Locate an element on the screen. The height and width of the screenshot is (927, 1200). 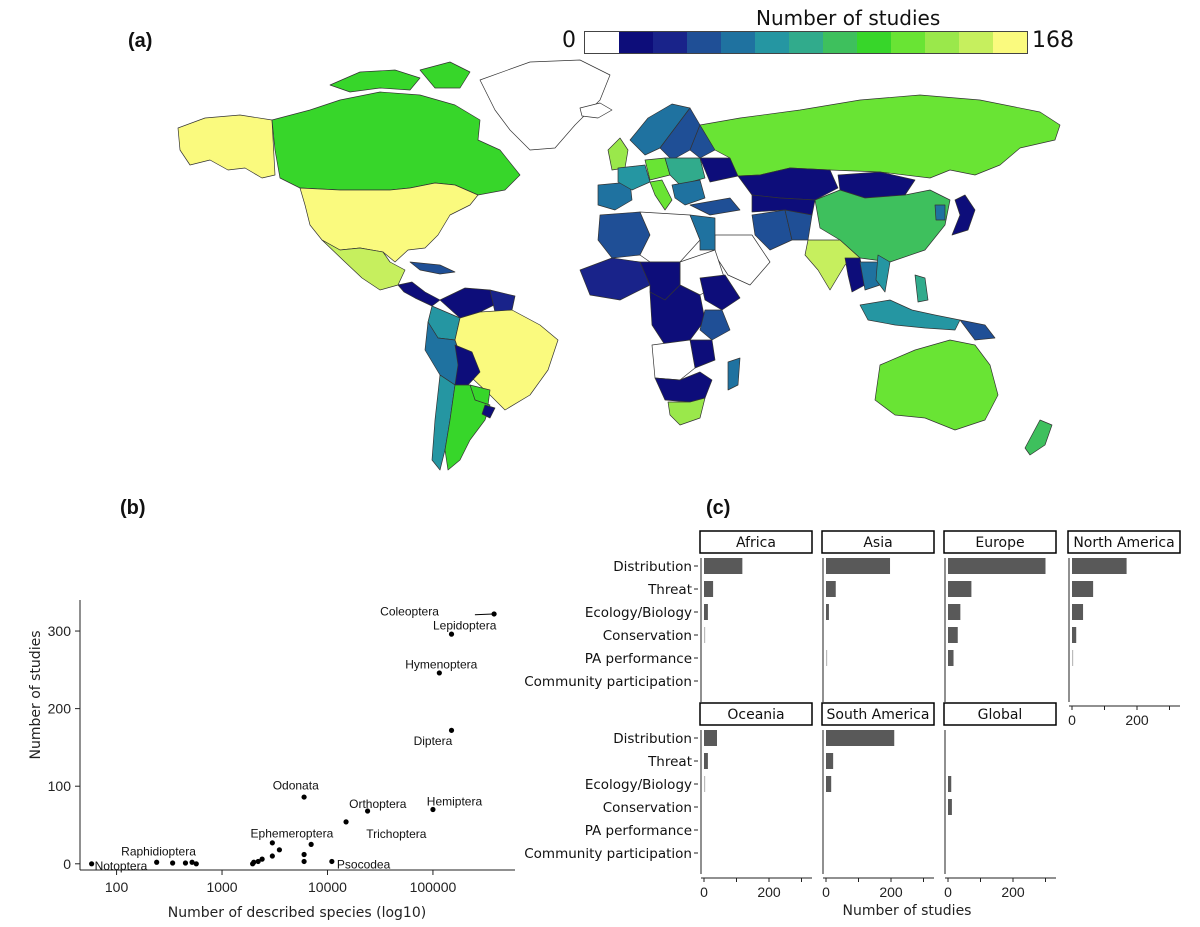
facet-x-tick-label-6-0: 0 is located at coordinates (948, 892).